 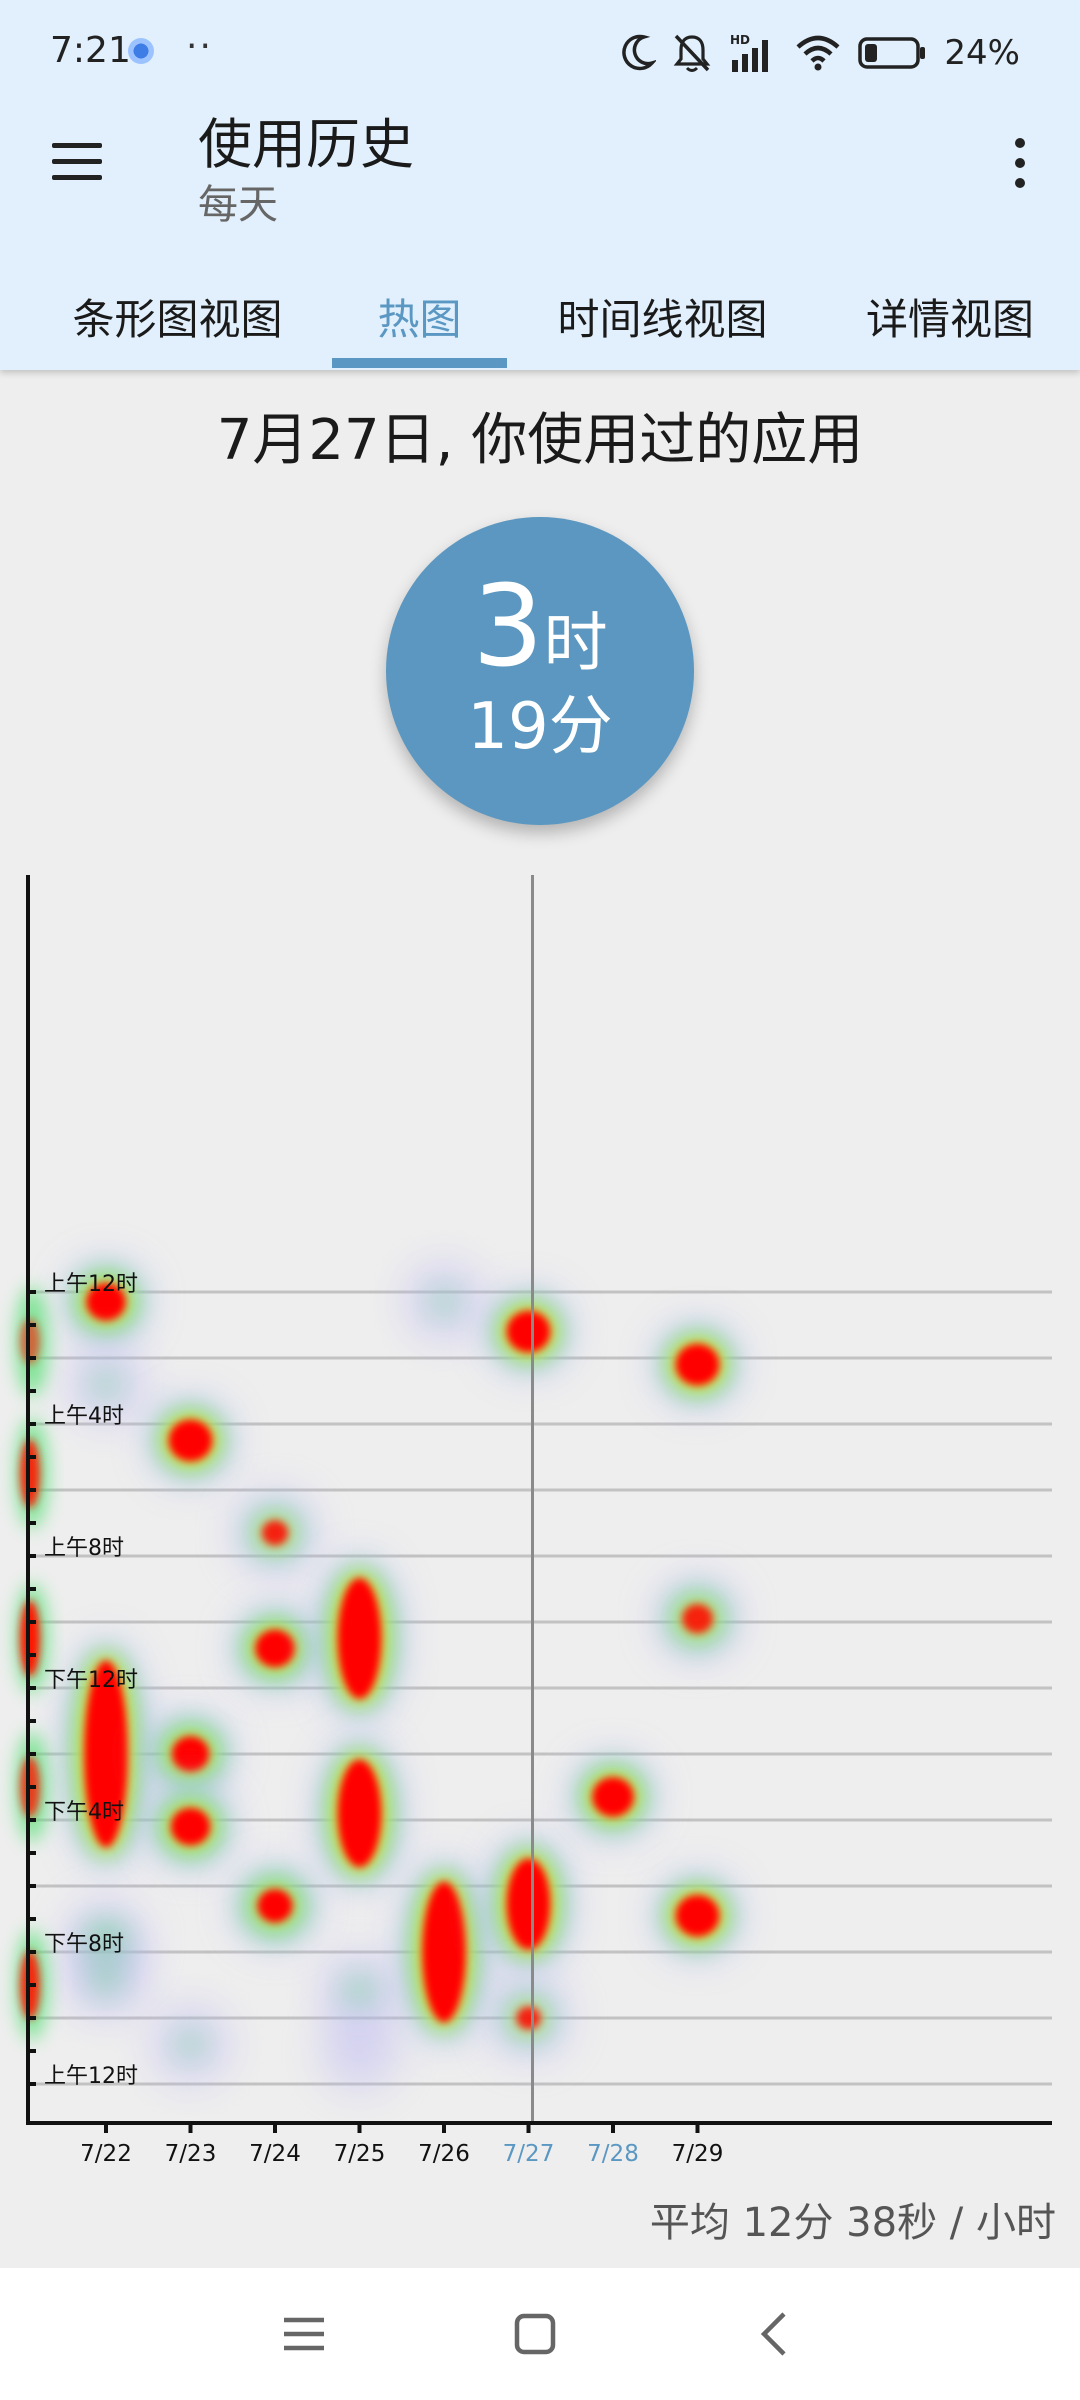 What do you see at coordinates (177, 319) in the screenshot?
I see `tab-label: 条形图视图` at bounding box center [177, 319].